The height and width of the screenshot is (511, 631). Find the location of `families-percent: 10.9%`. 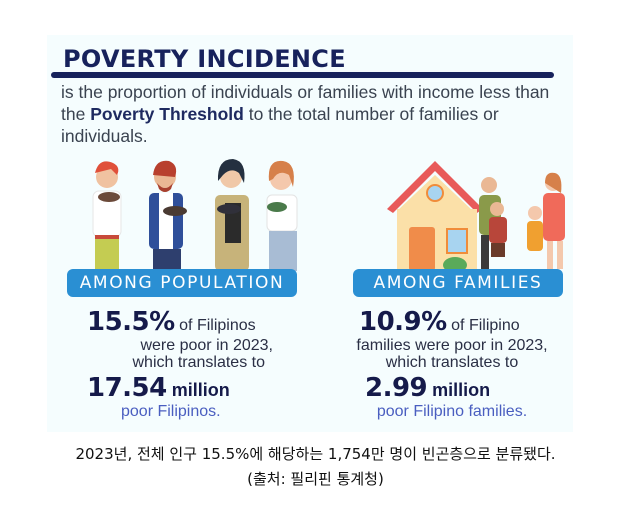

families-percent: 10.9% is located at coordinates (403, 322).